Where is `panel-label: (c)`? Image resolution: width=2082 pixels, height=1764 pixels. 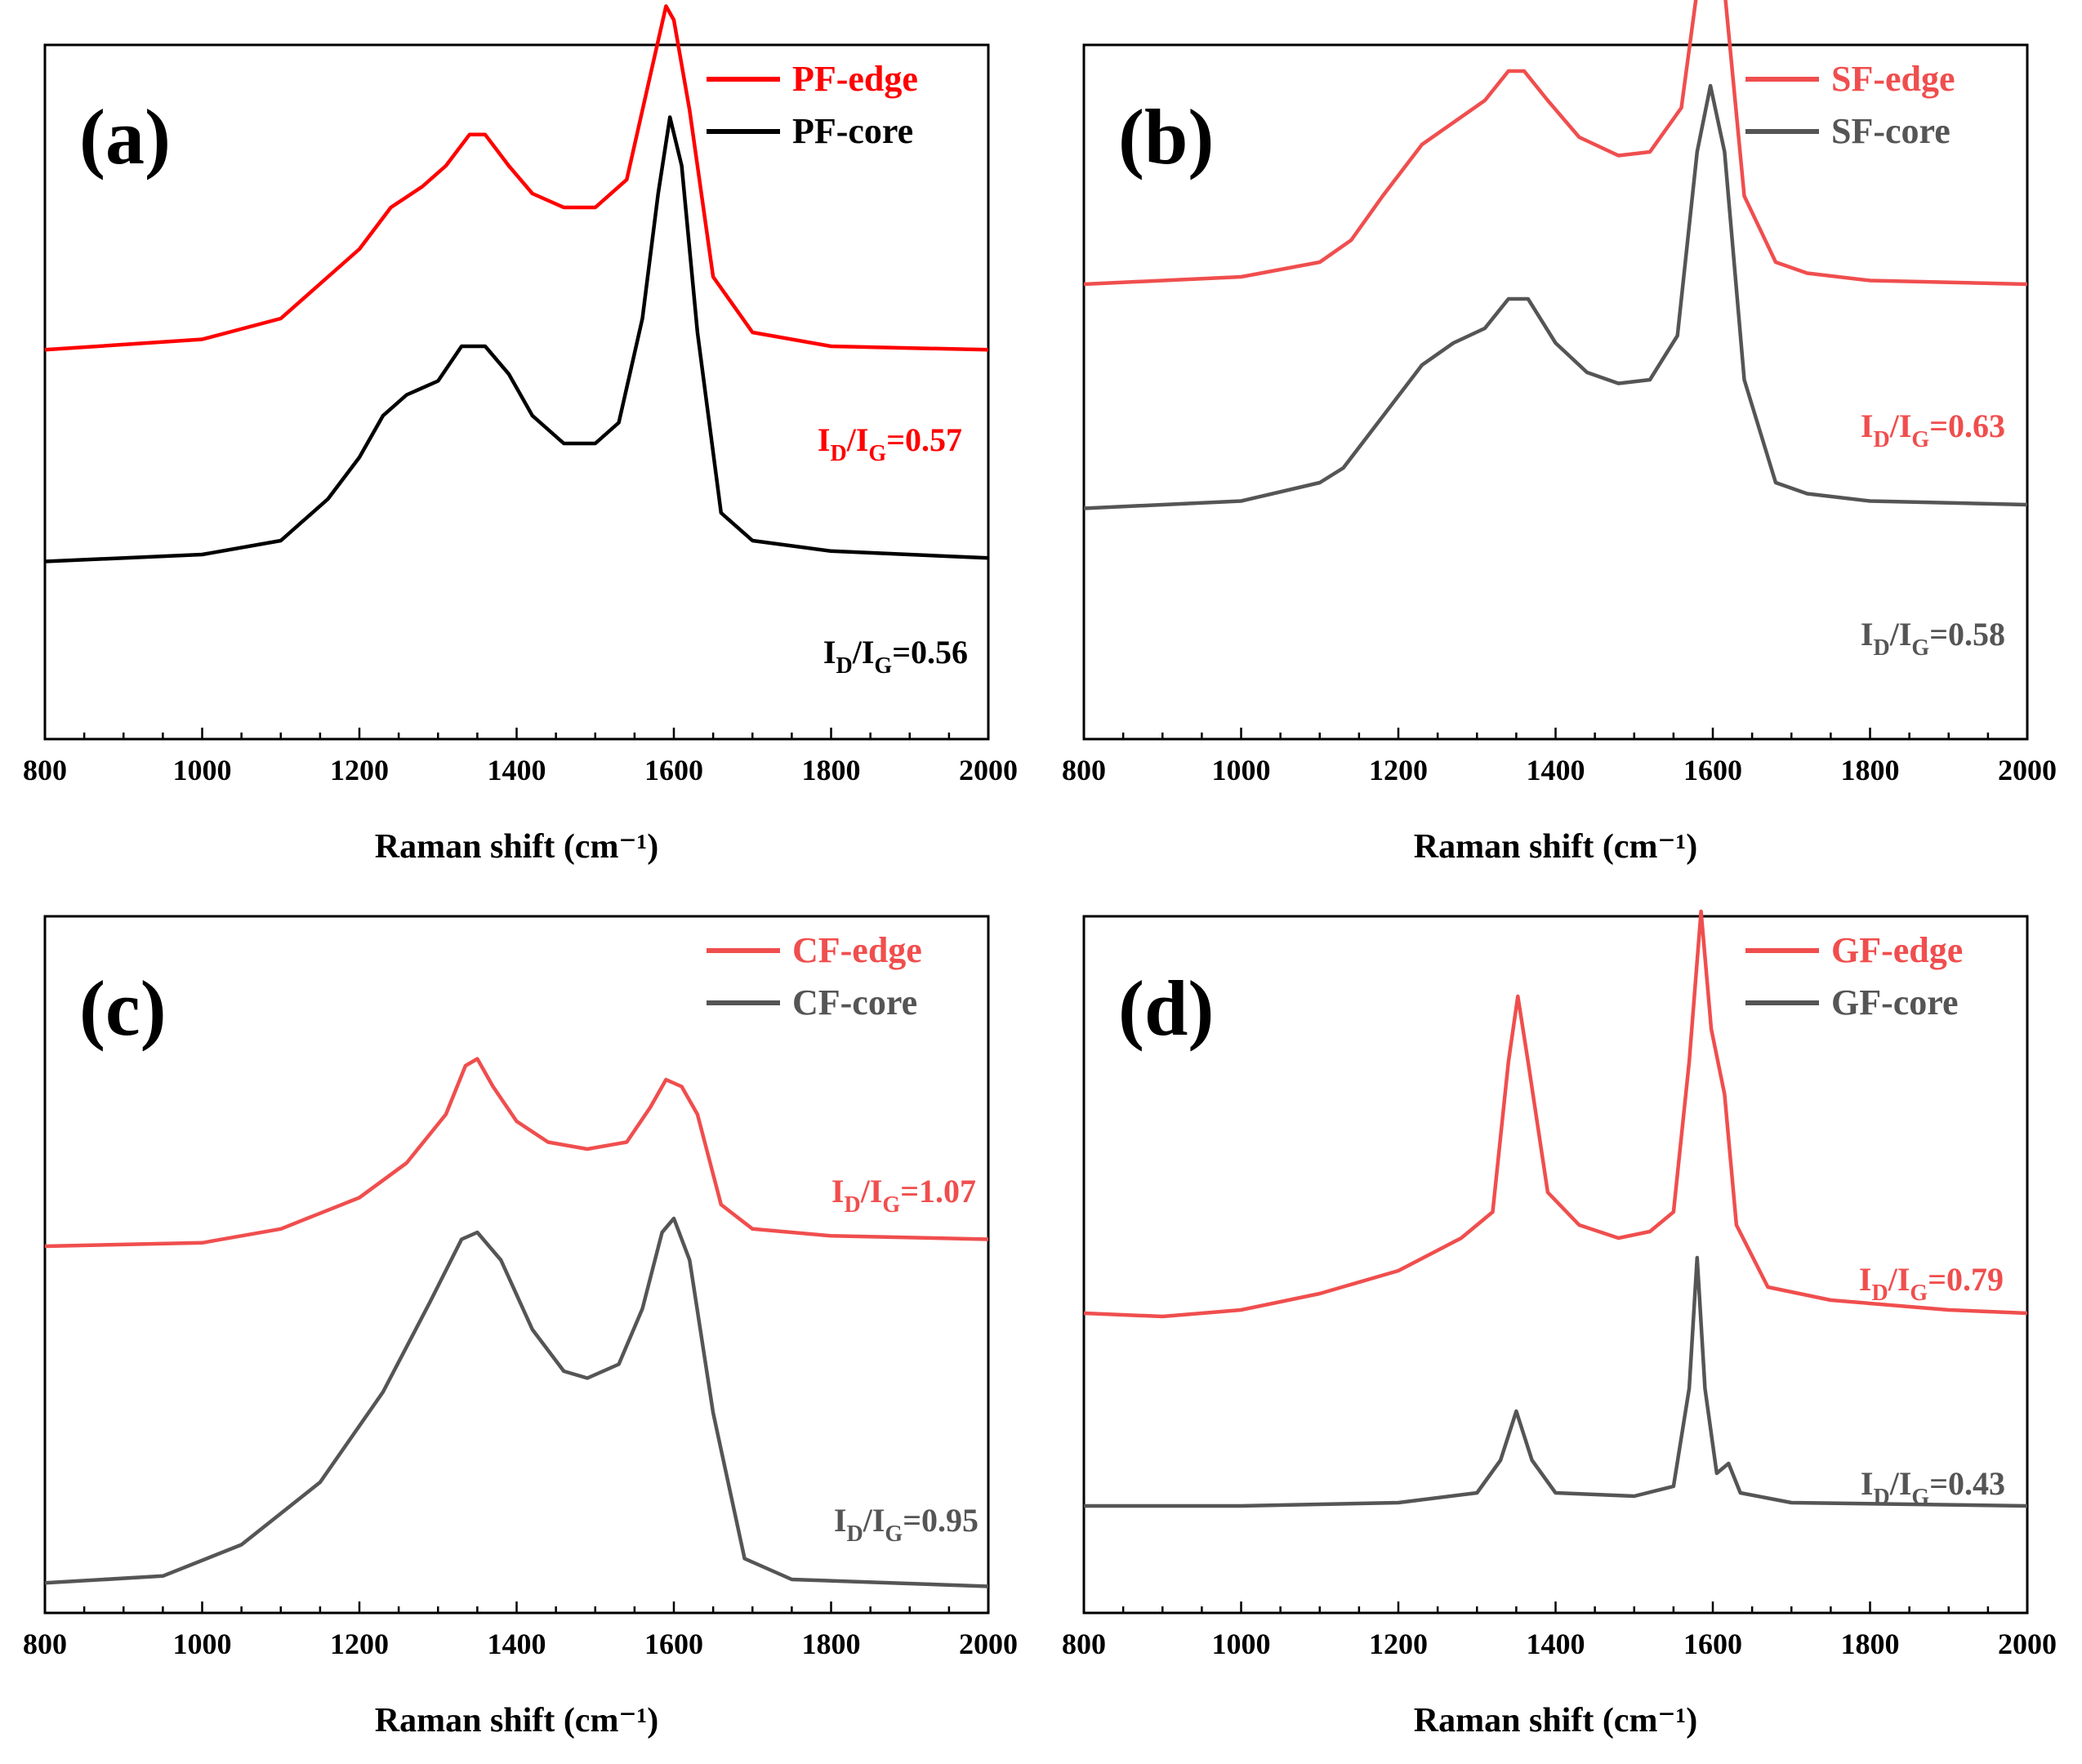 panel-label: (c) is located at coordinates (123, 1008).